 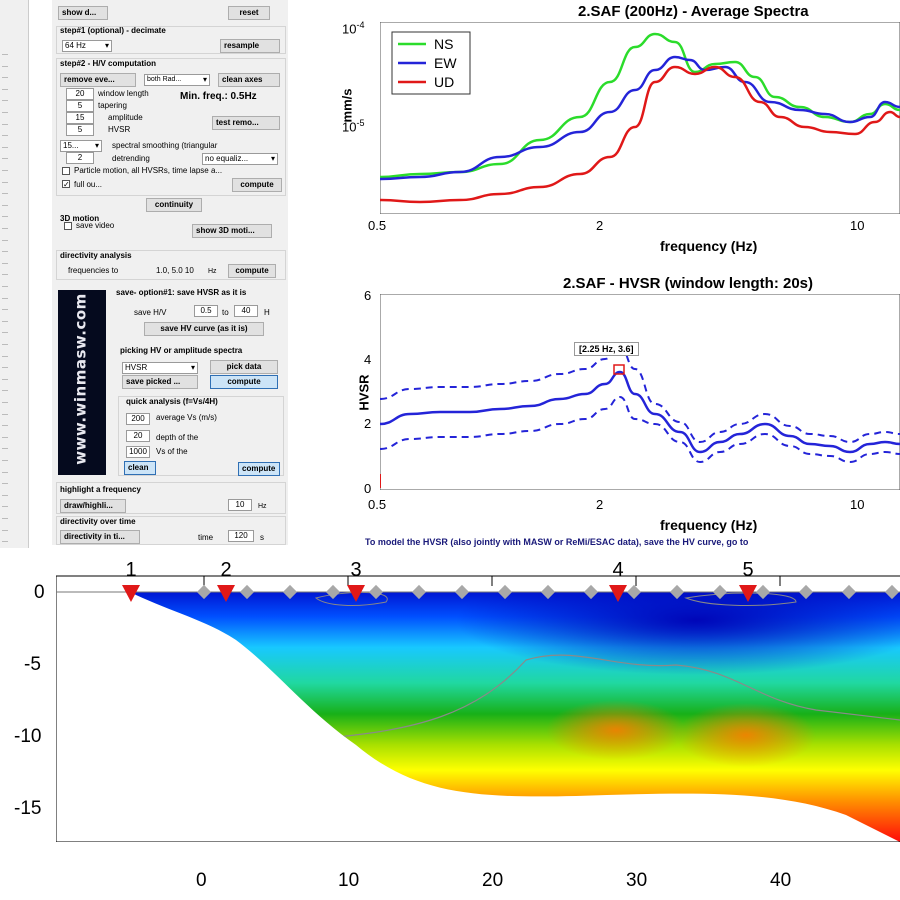 What do you see at coordinates (640, 134) in the screenshot?
I see `ud-series-line` at bounding box center [640, 134].